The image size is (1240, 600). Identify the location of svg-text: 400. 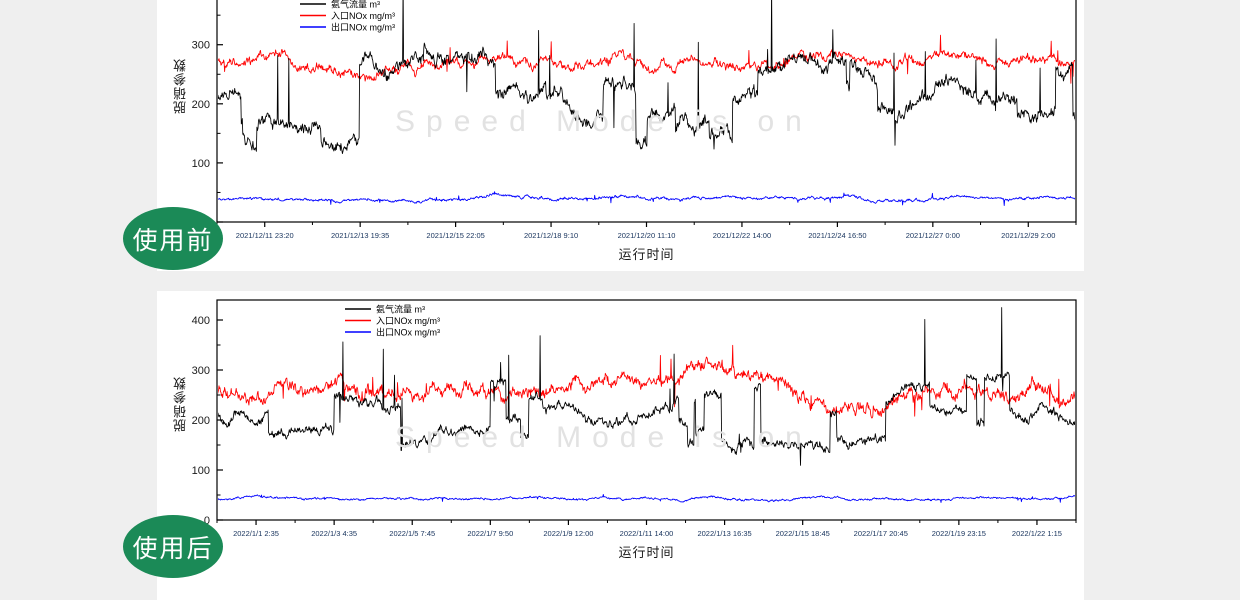
(201, 321).